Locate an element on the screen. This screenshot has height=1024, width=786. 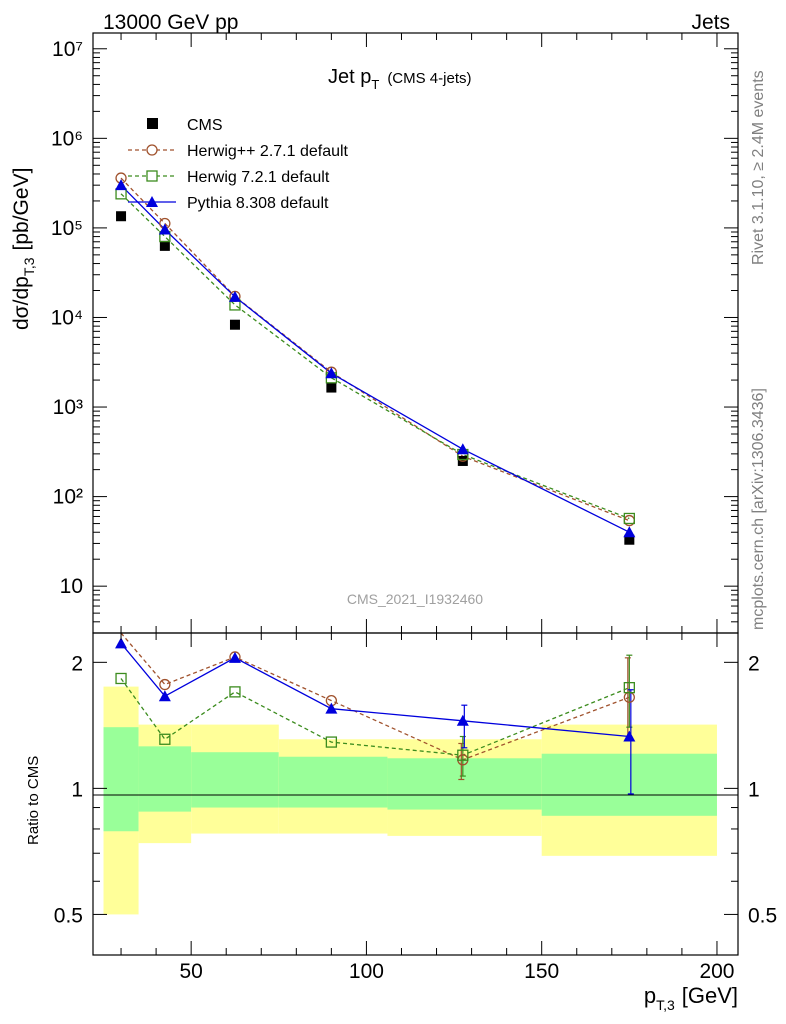
x-tick-label: 200 is located at coordinates (716, 971).